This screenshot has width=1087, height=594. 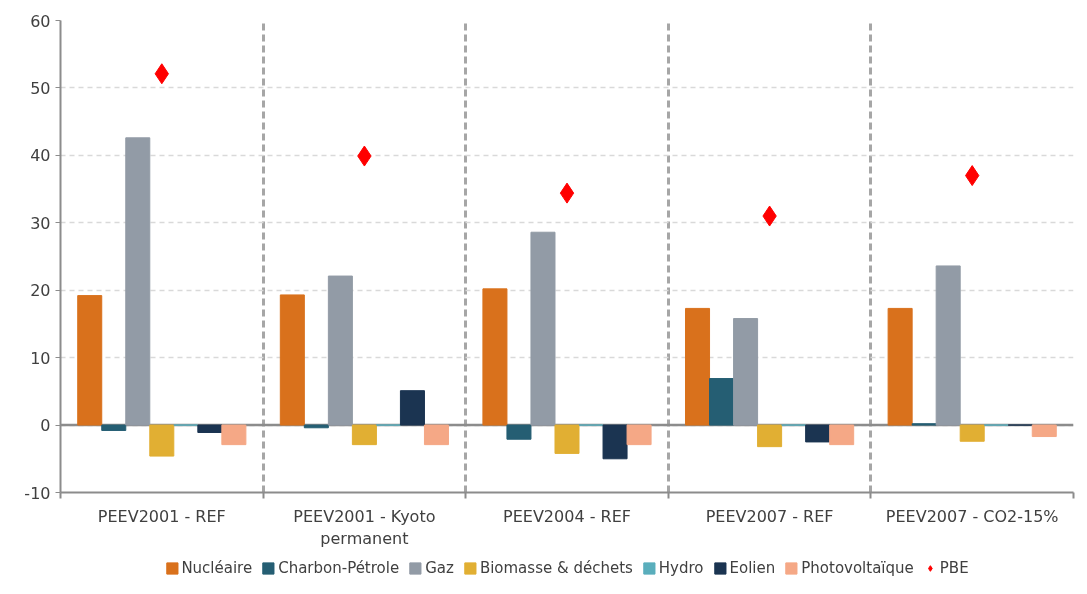 What do you see at coordinates (681, 568) in the screenshot?
I see `legend-label: Hydro` at bounding box center [681, 568].